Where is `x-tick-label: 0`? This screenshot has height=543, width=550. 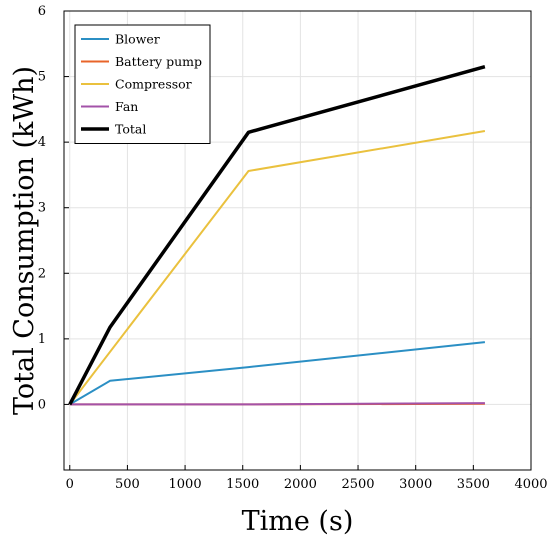 x-tick-label: 0 is located at coordinates (70, 484).